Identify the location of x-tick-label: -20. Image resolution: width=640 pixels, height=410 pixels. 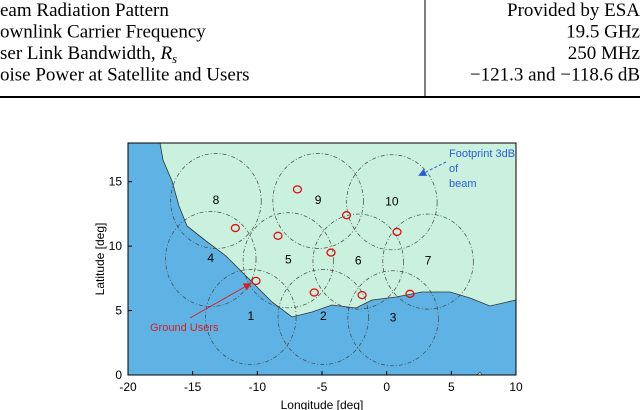
(128, 387).